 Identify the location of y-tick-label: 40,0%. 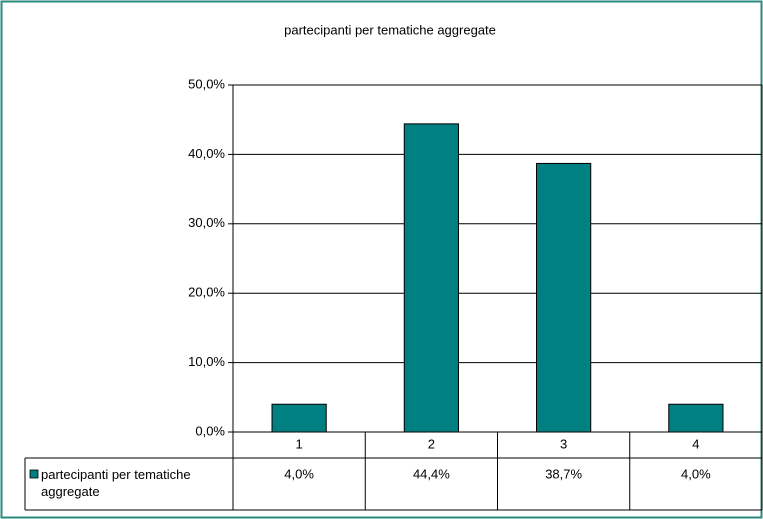
(206, 153).